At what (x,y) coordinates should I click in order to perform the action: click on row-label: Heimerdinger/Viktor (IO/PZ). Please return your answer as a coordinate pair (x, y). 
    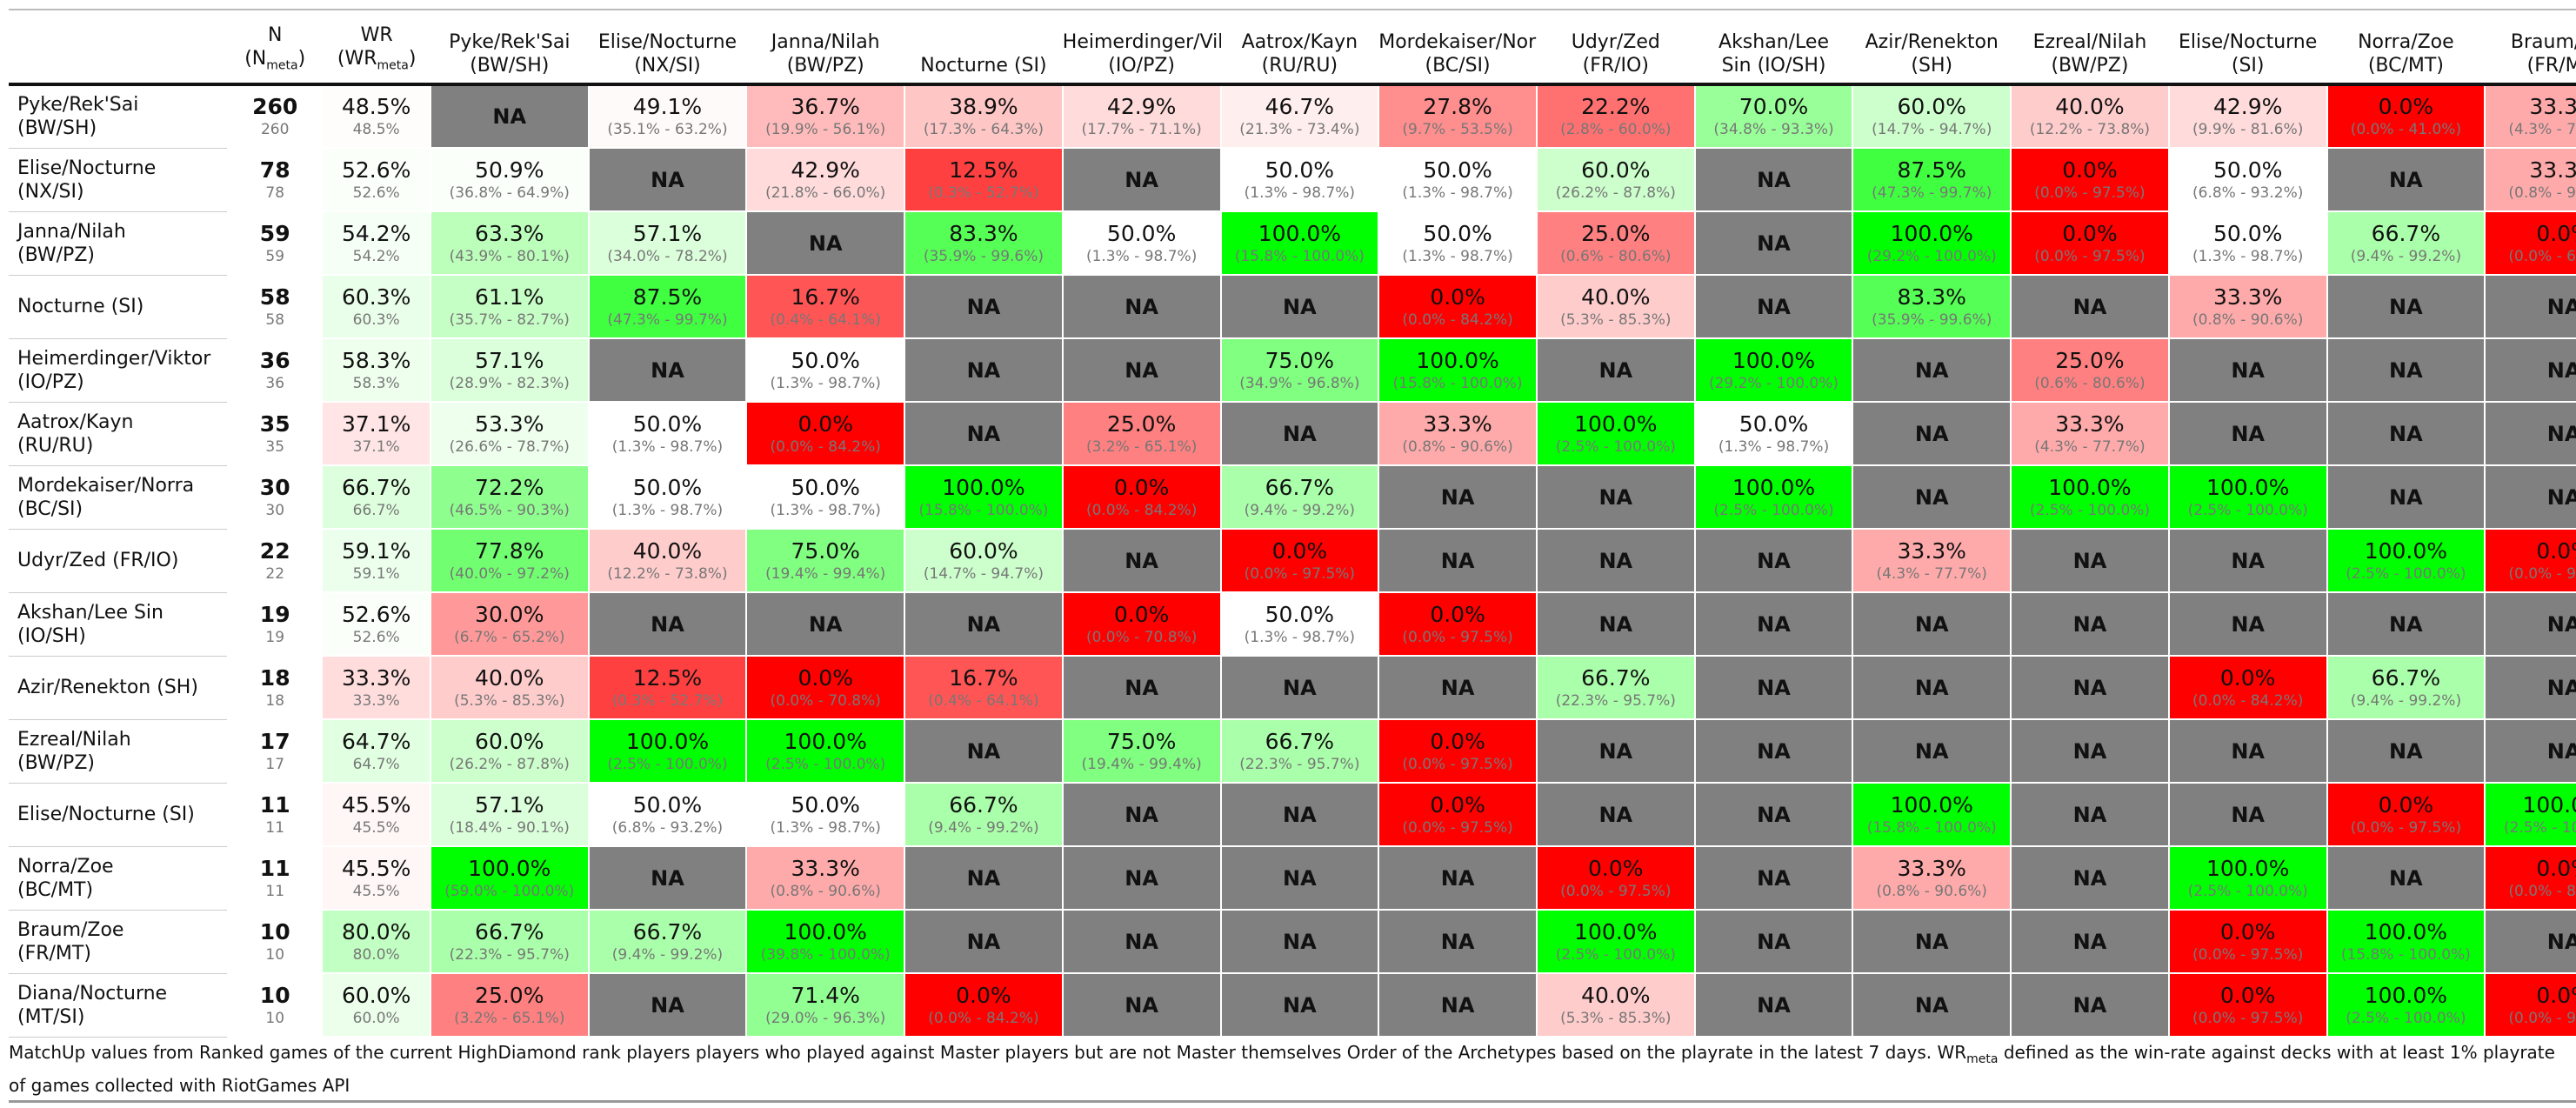
    Looking at the image, I should click on (118, 370).